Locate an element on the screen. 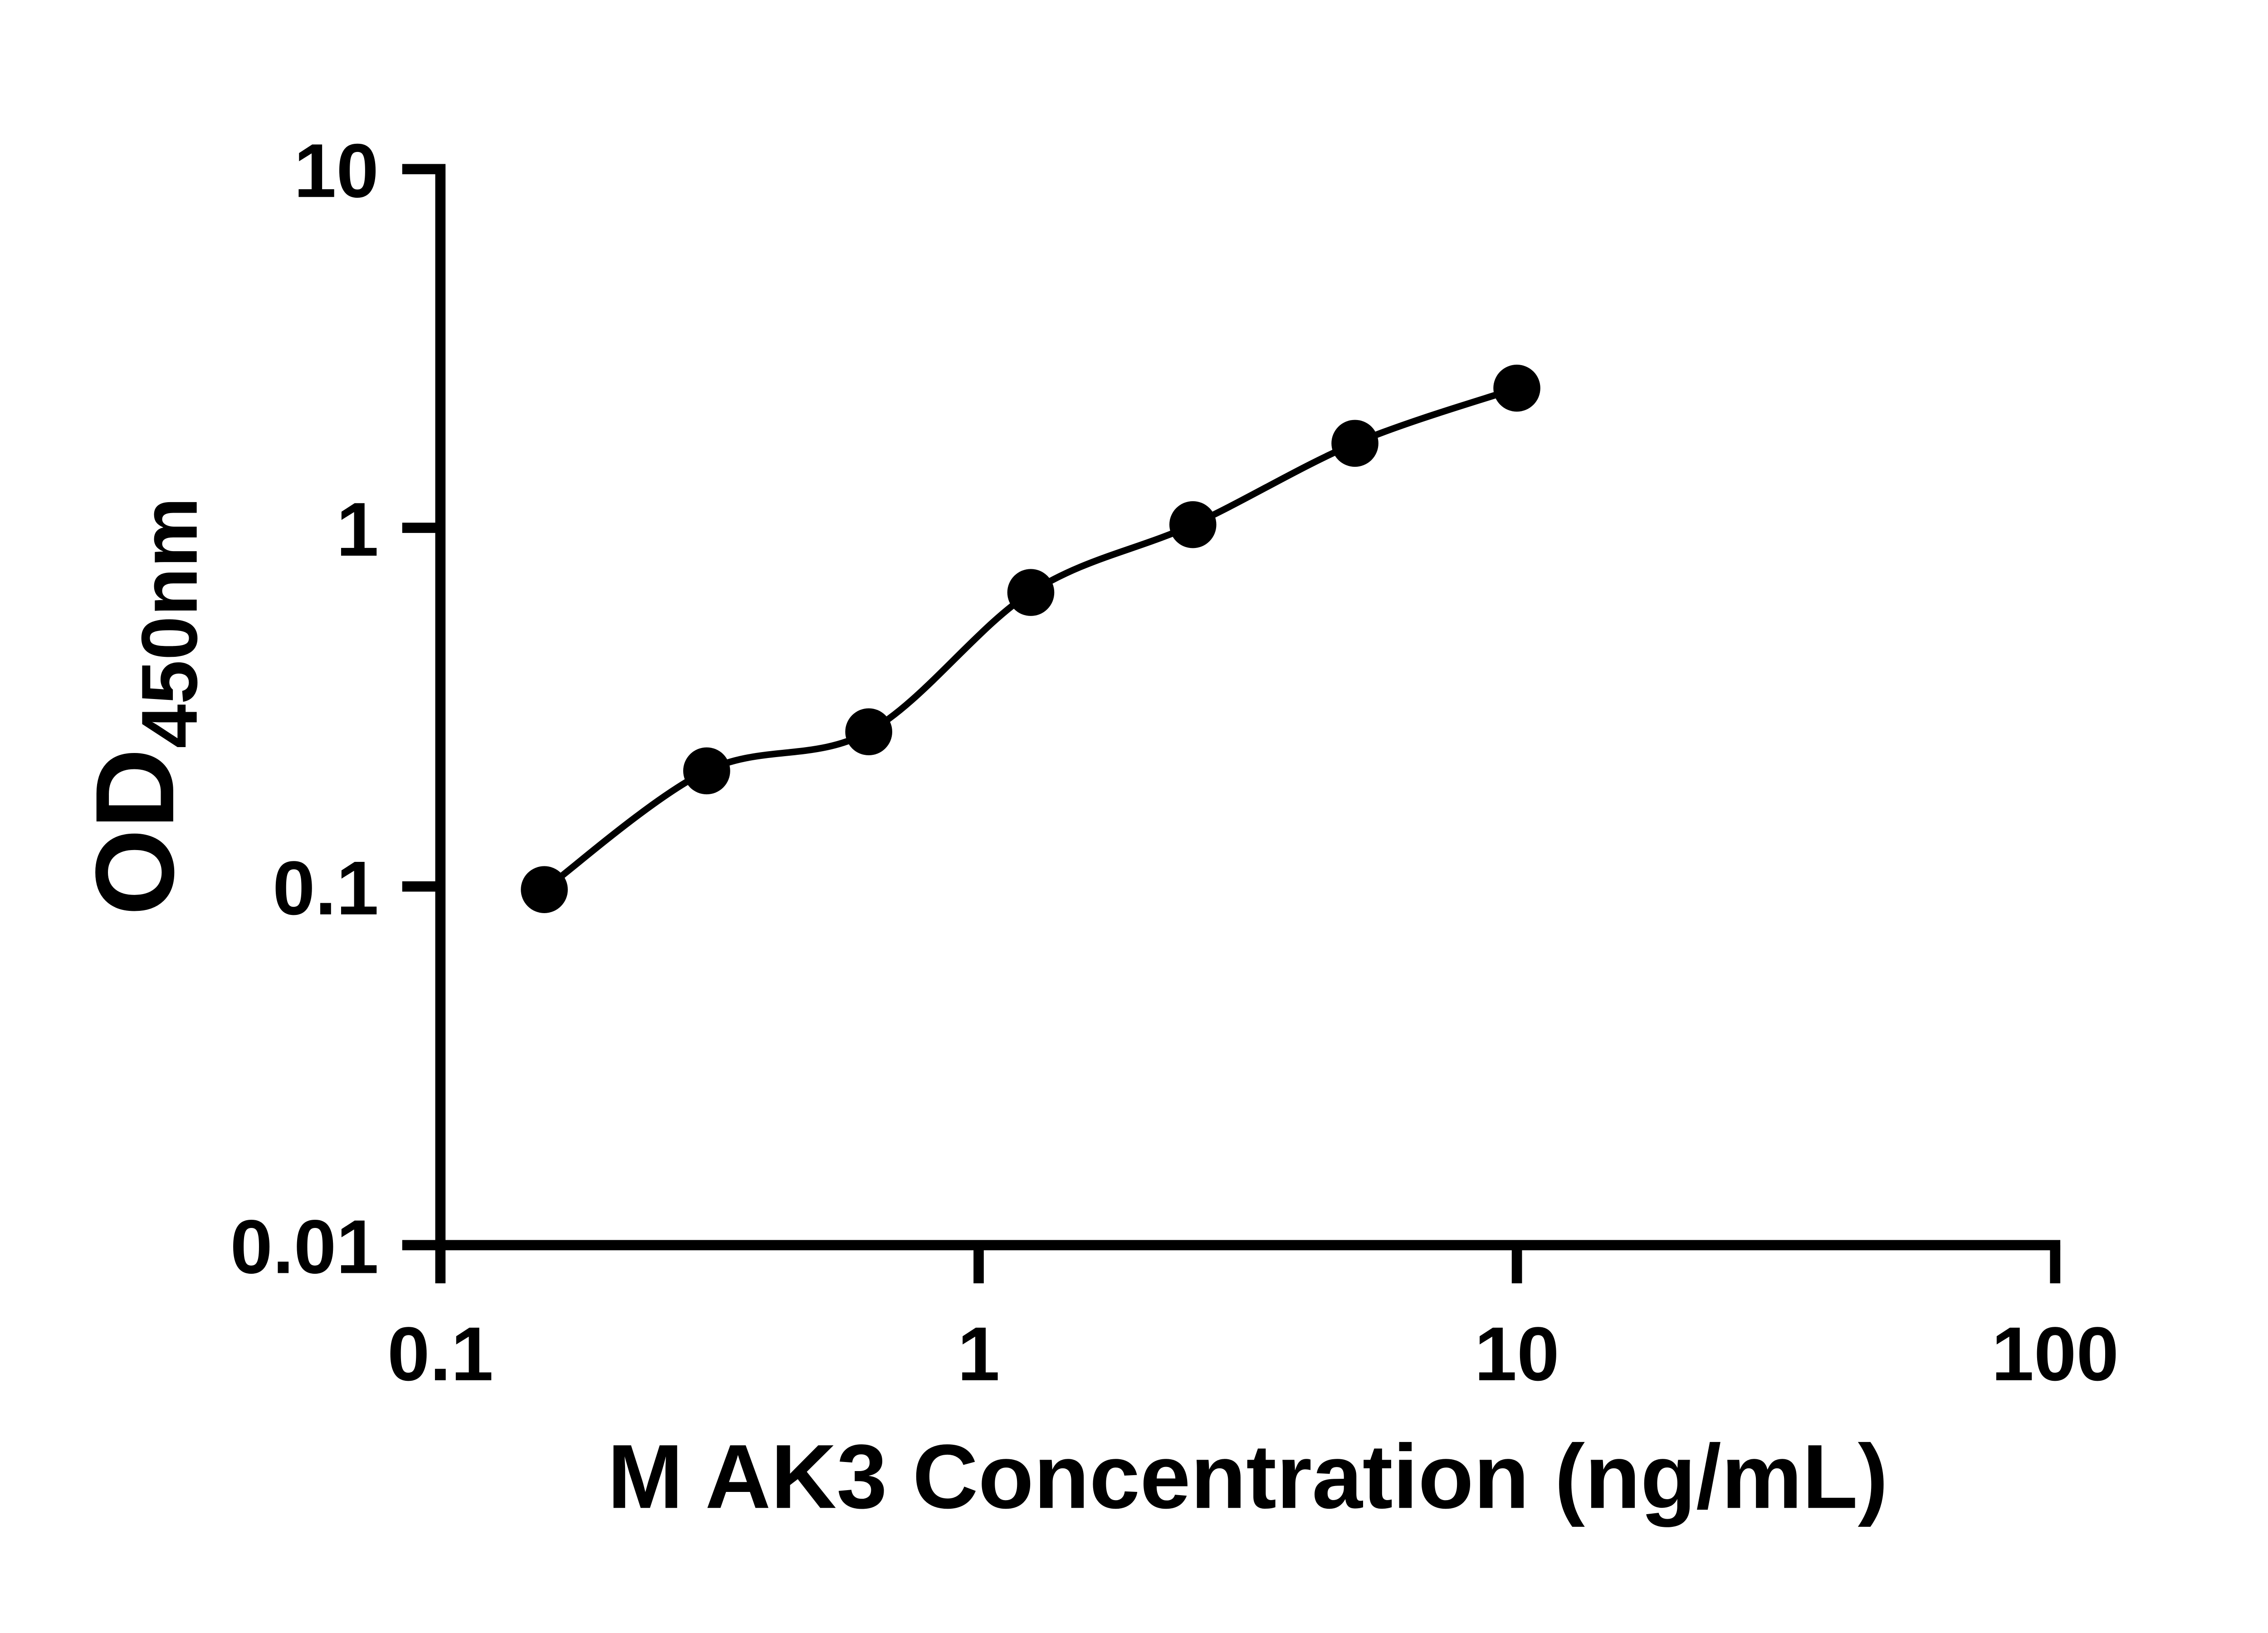 The width and height of the screenshot is (2268, 1633). y-axis-title-subscript: 450nm is located at coordinates (170, 622).